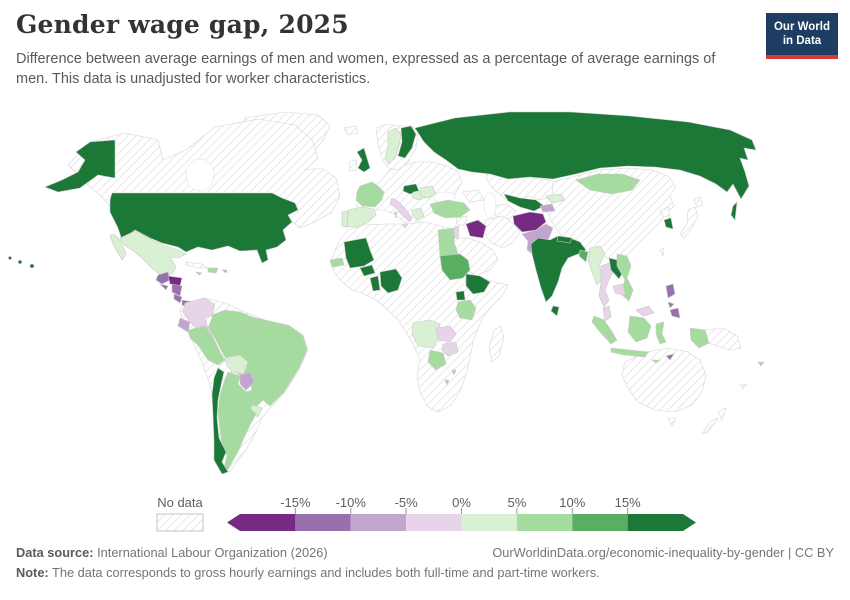 The width and height of the screenshot is (850, 600). What do you see at coordinates (734, 211) in the screenshot?
I see `country-russia-sakhalin` at bounding box center [734, 211].